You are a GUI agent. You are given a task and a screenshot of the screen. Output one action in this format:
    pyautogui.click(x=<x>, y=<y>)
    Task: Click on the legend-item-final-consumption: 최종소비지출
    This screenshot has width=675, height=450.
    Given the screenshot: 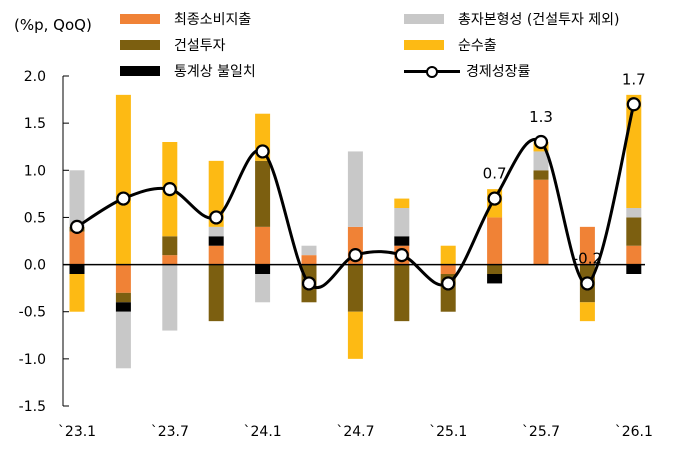 What is the action you would take?
    pyautogui.click(x=185, y=19)
    